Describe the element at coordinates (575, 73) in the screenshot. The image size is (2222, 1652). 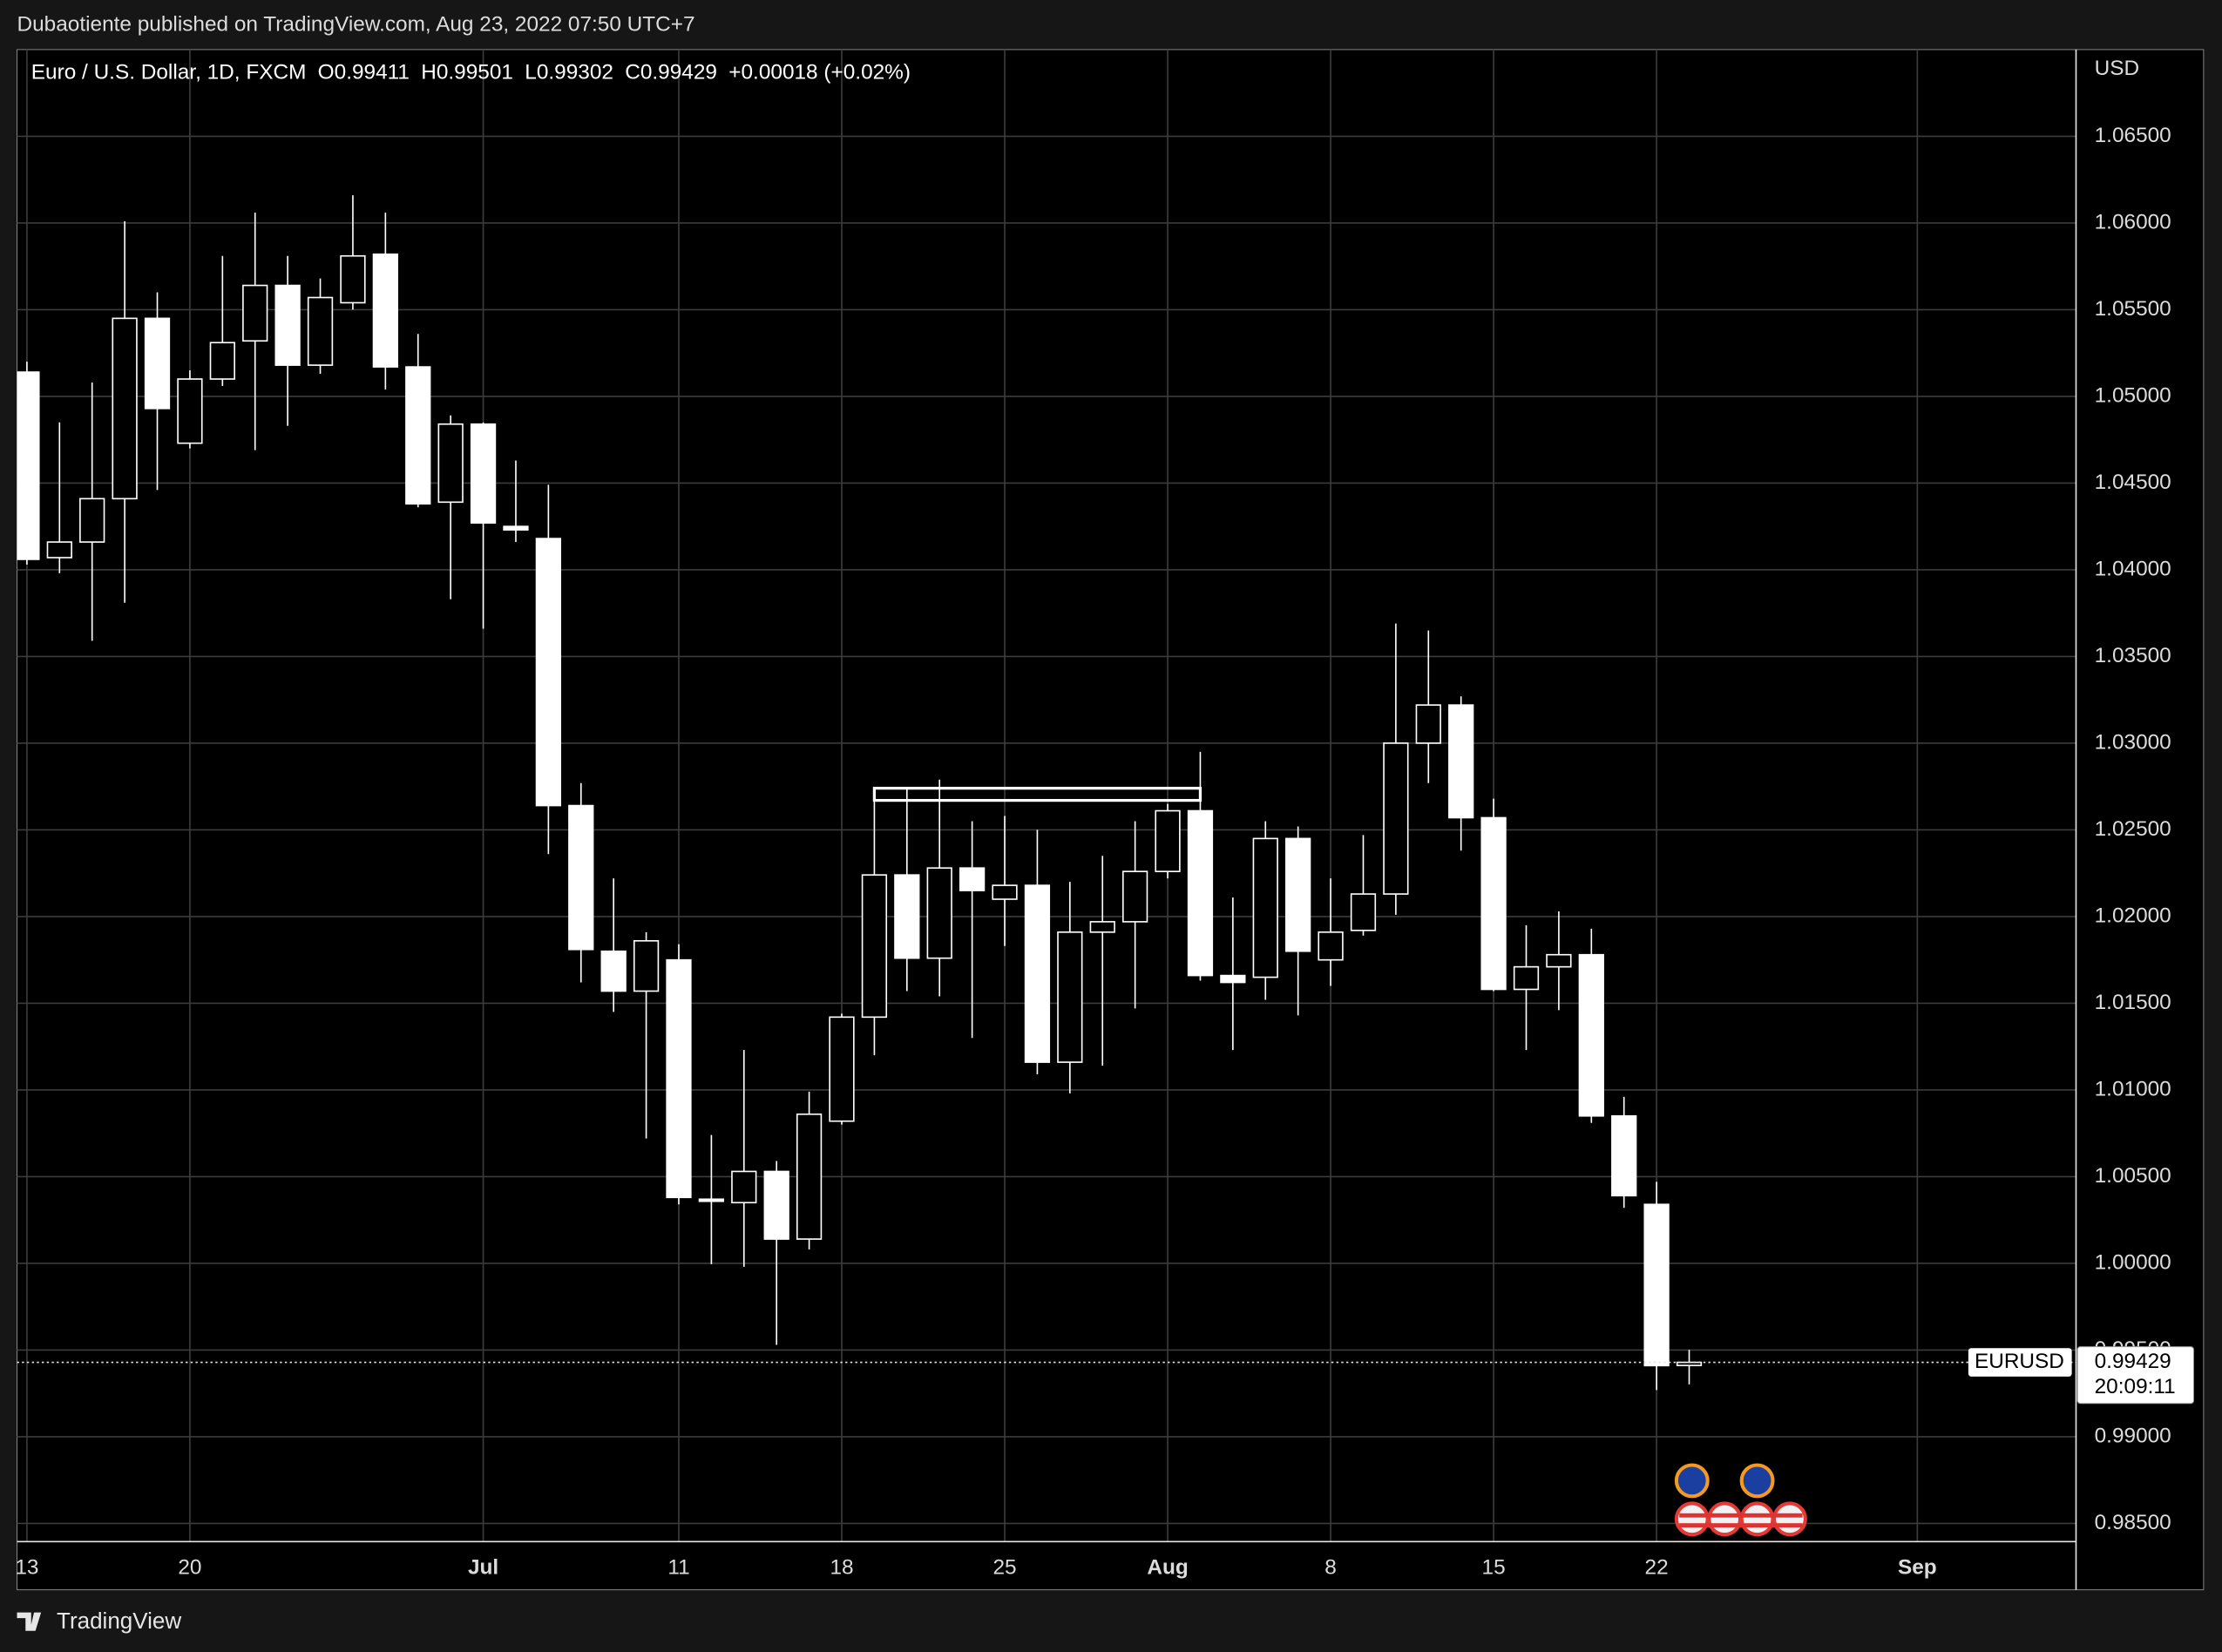
I see `low-value: 0.99302` at that location.